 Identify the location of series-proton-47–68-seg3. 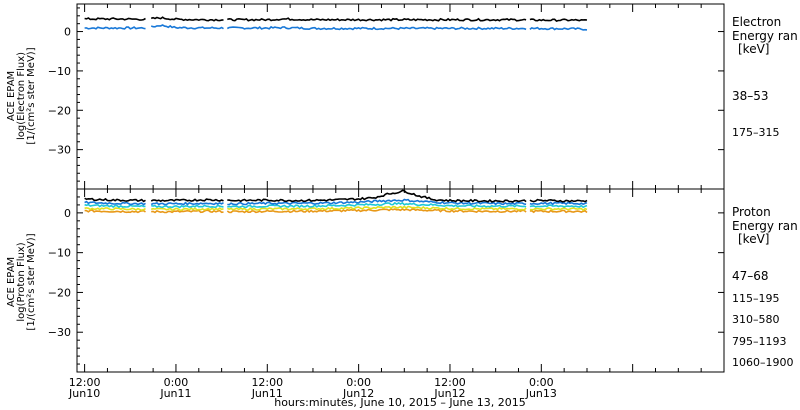
(558, 200).